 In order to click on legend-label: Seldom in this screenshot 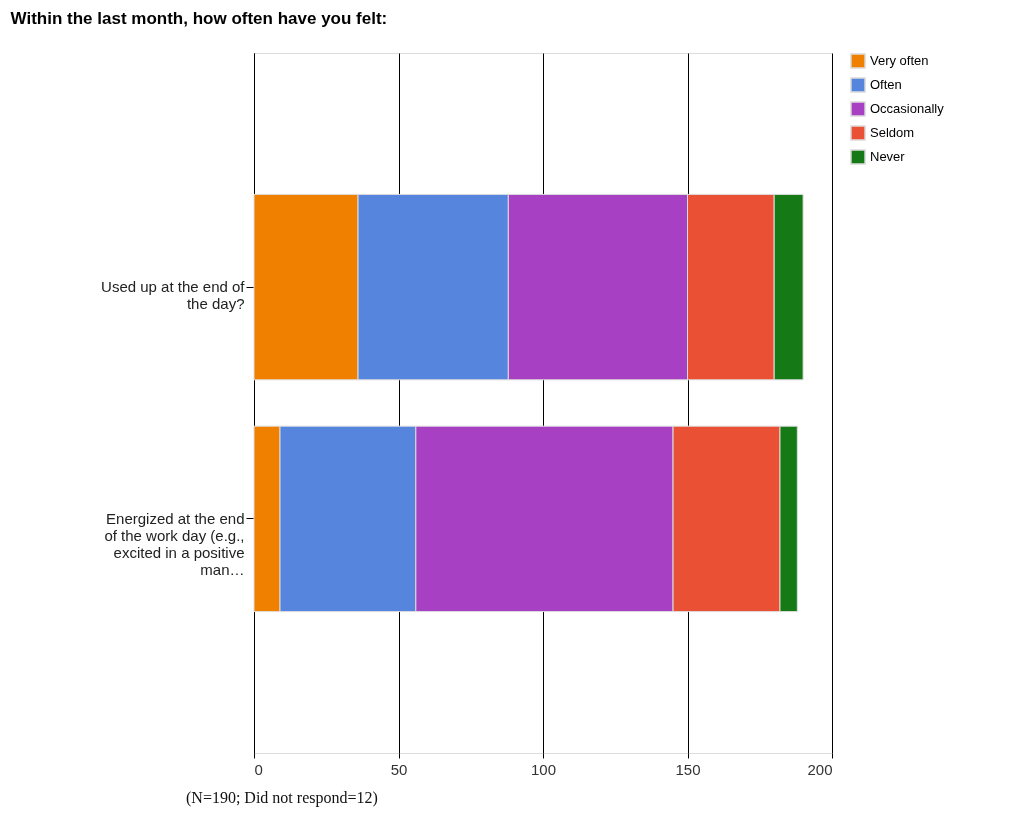, I will do `click(892, 132)`.